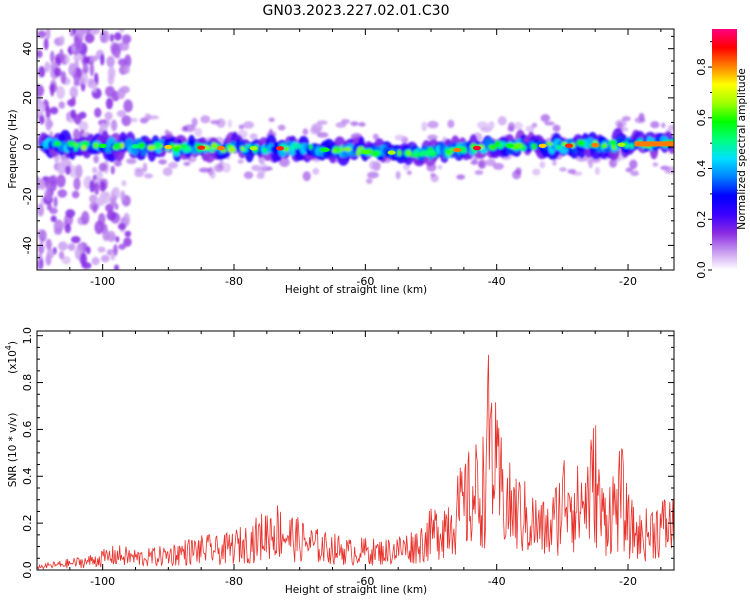 This screenshot has width=750, height=600. What do you see at coordinates (27, 570) in the screenshot?
I see `snr-y-tick-label: 0.0` at bounding box center [27, 570].